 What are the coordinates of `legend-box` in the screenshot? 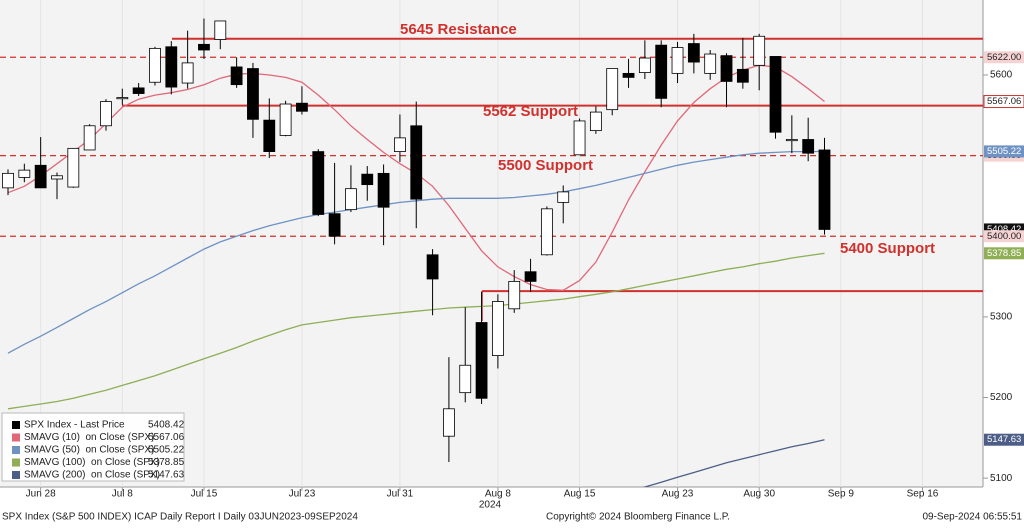 It's located at (93, 447).